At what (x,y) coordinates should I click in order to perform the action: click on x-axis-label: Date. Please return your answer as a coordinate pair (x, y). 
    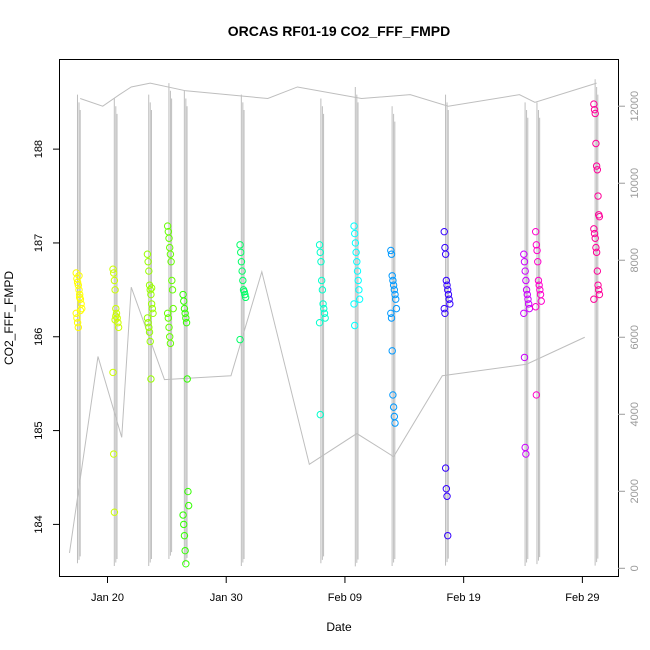
    Looking at the image, I should click on (339, 627).